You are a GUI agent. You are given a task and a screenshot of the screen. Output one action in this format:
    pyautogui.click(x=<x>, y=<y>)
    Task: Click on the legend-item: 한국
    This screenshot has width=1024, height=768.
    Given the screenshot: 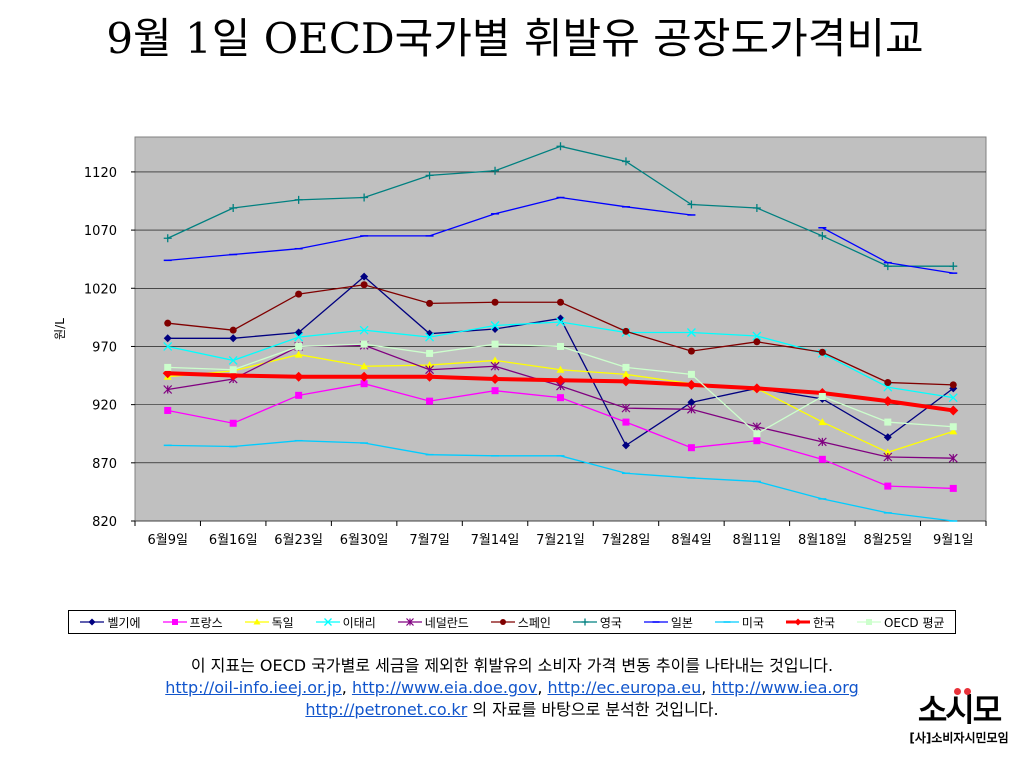 What is the action you would take?
    pyautogui.click(x=810, y=622)
    